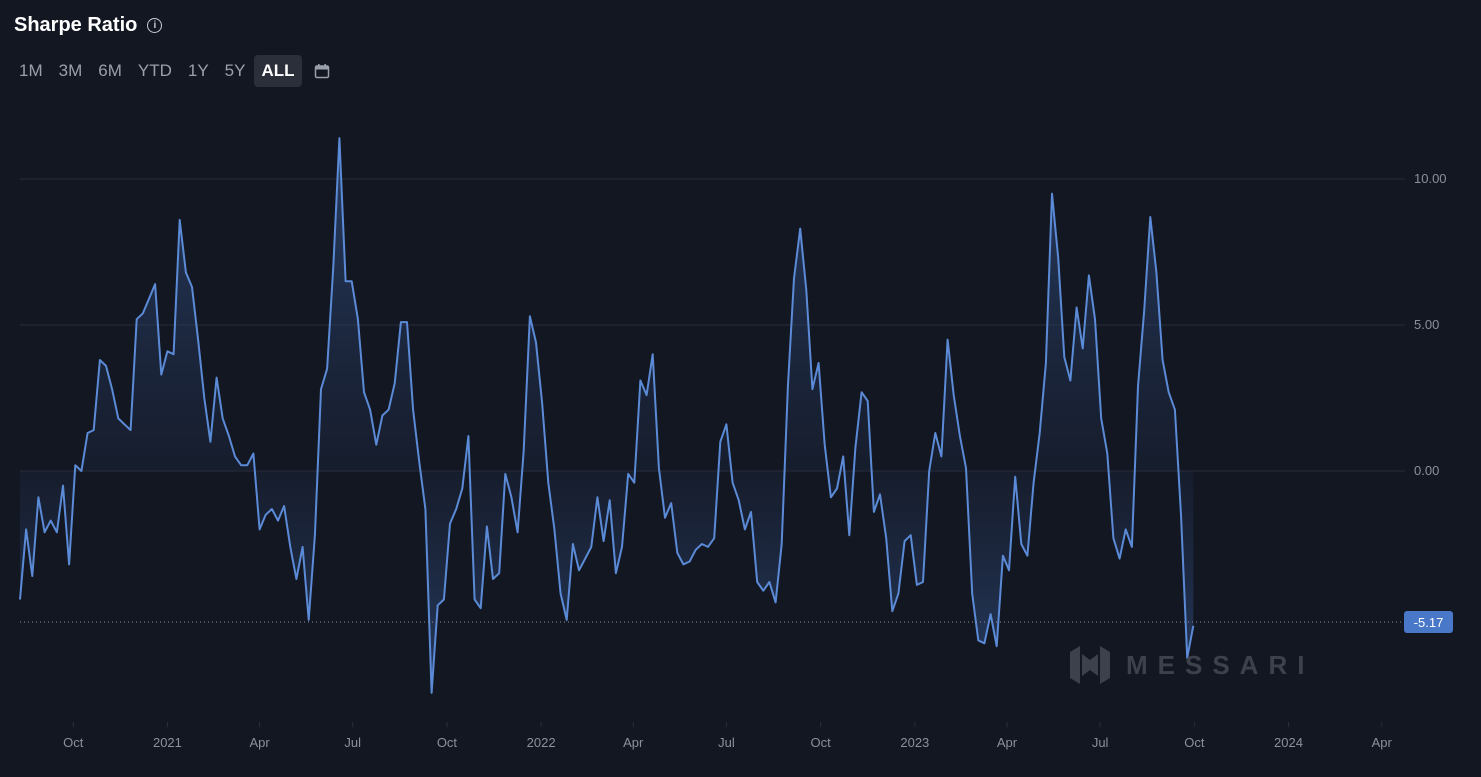  What do you see at coordinates (1288, 742) in the screenshot?
I see `x-tick-label: 2024` at bounding box center [1288, 742].